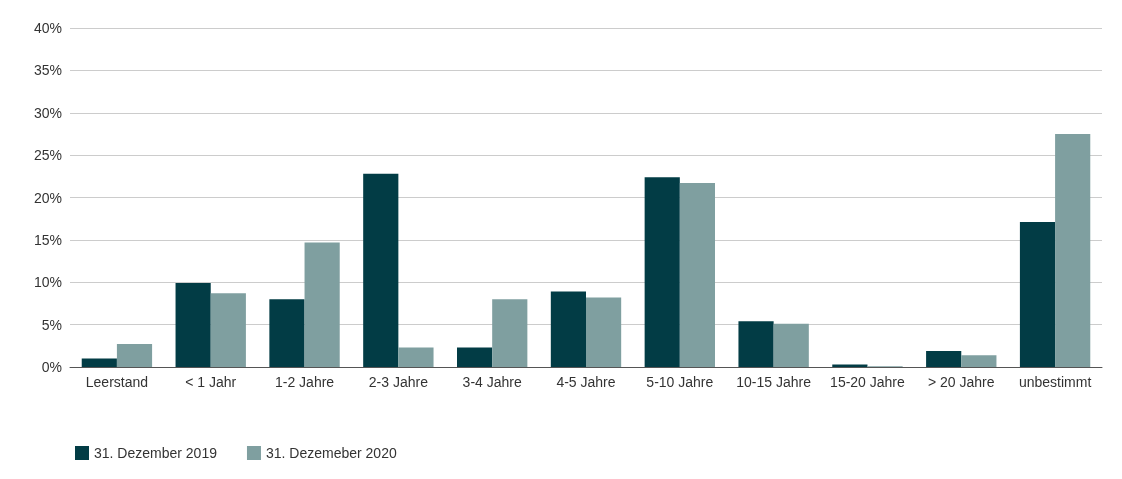 The width and height of the screenshot is (1122, 479). Describe the element at coordinates (331, 453) in the screenshot. I see `legend-label: 31. Dezemeber 2020` at that location.